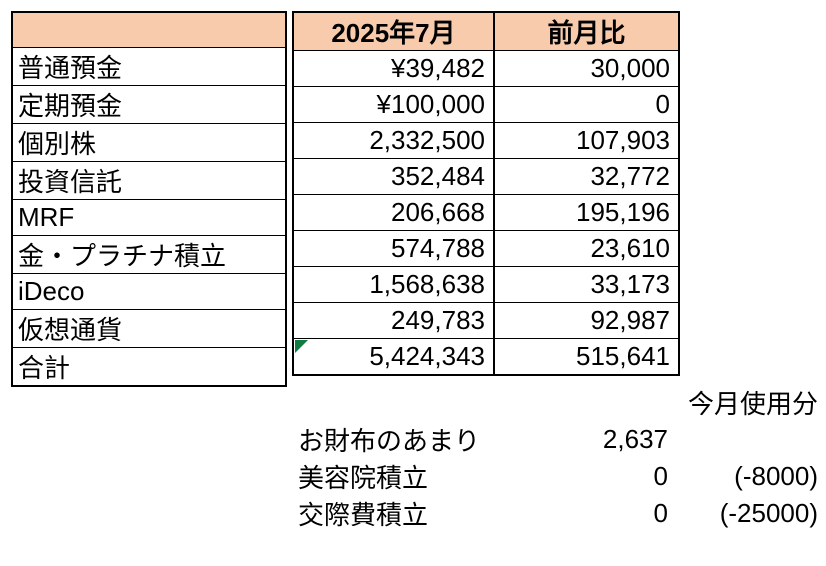  Describe the element at coordinates (427, 355) in the screenshot. I see `total-value: 5,424,343` at that location.